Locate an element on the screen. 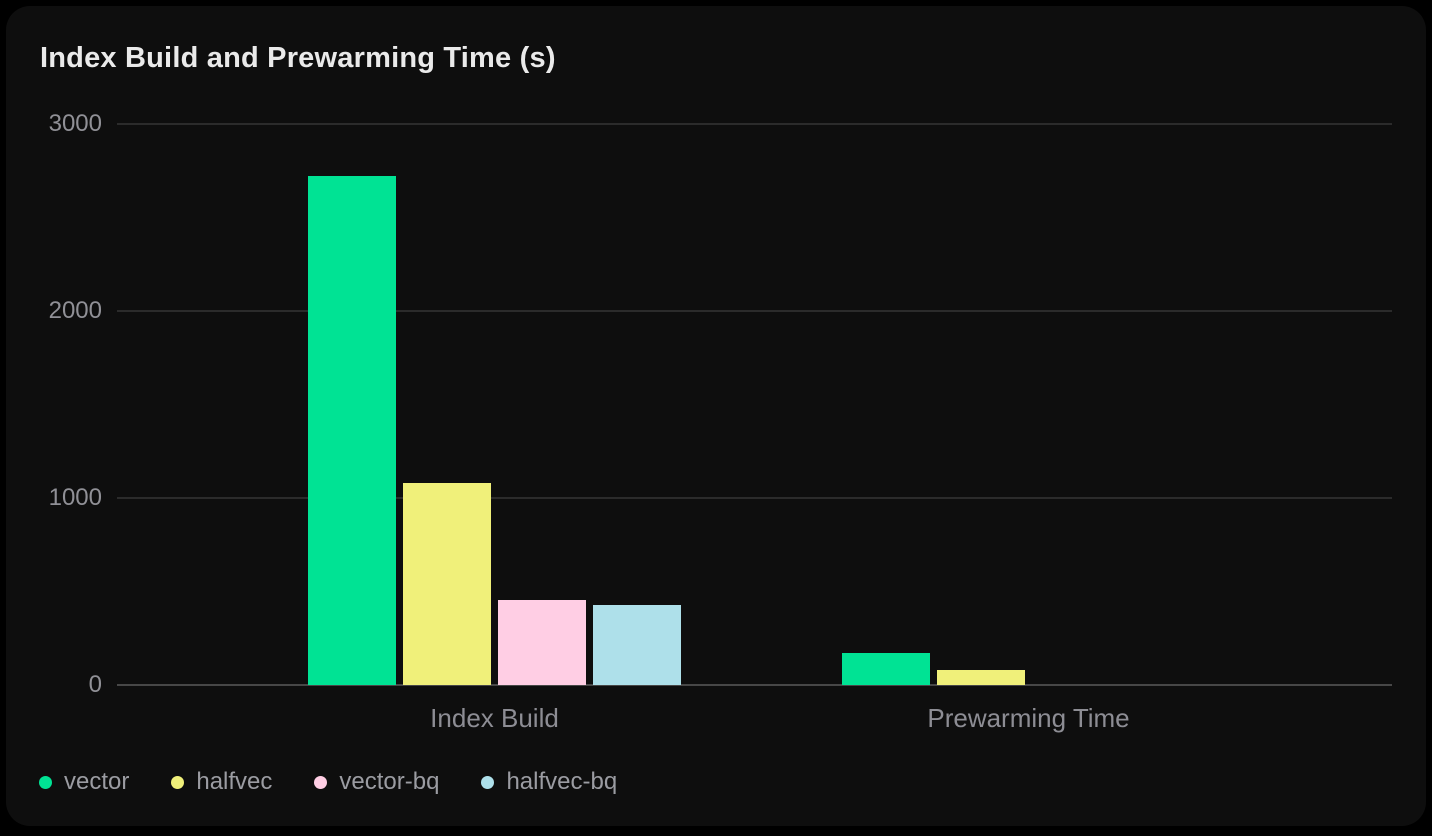 Image resolution: width=1432 pixels, height=836 pixels. bar-vector-prewarming-time is located at coordinates (886, 669).